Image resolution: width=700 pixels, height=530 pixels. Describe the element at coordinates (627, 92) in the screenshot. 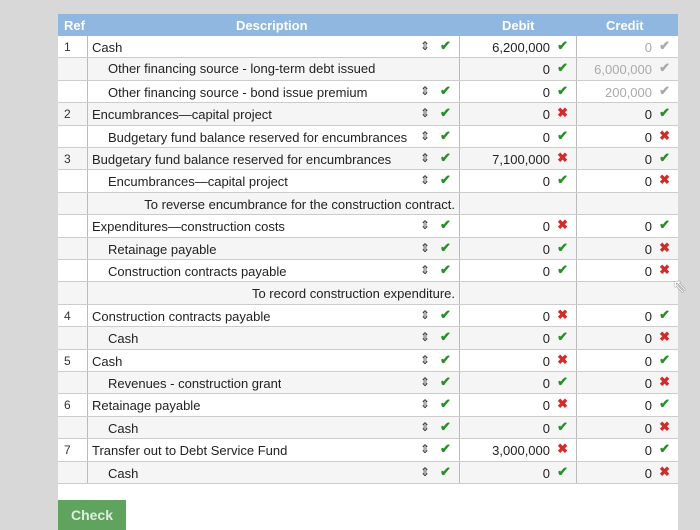

I see `credit-cell: 200,000 ✔` at that location.